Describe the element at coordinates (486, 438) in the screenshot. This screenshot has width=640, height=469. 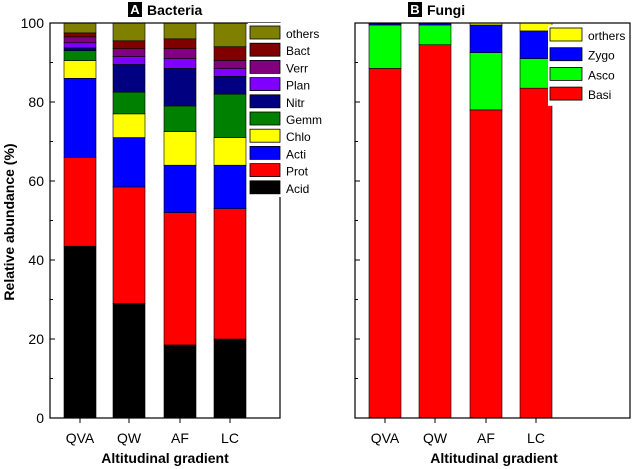
I see `x-tick-label-fungi-af: AF` at that location.